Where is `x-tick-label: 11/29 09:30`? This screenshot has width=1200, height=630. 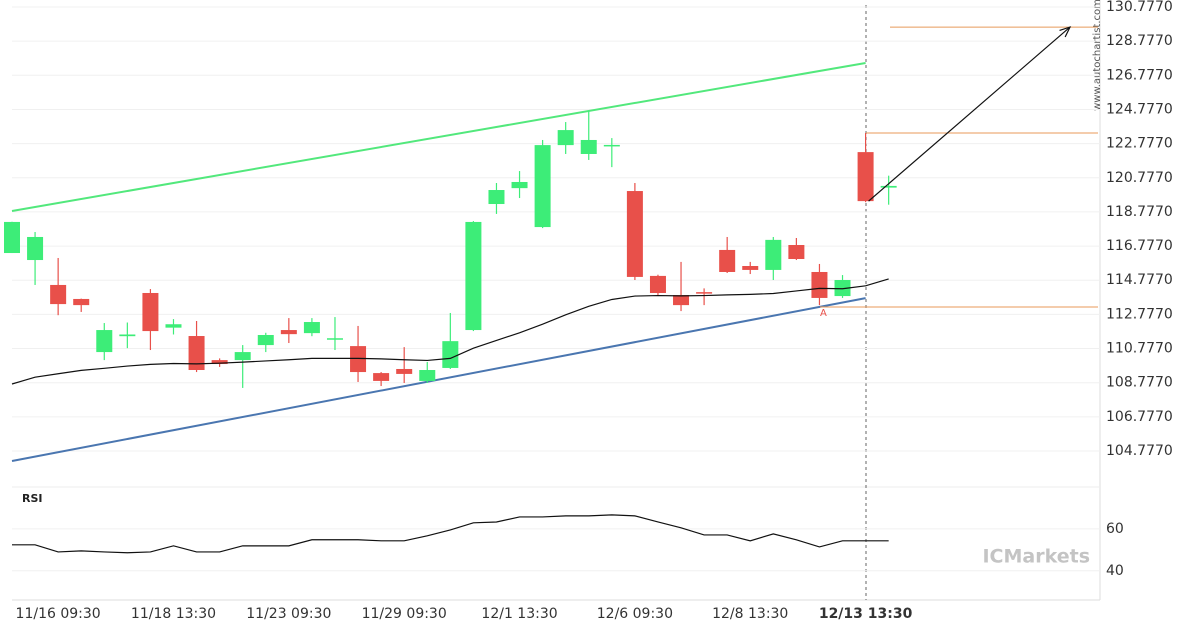
x-tick-label: 11/29 09:30 is located at coordinates (404, 614).